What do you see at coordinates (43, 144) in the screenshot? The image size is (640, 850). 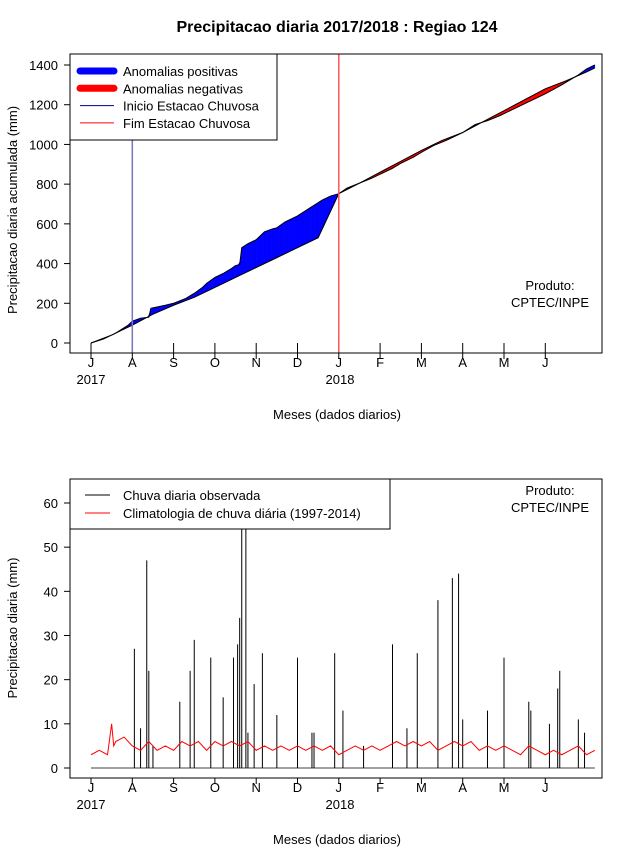 I see `cumulative-y-tick-label: 1000` at bounding box center [43, 144].